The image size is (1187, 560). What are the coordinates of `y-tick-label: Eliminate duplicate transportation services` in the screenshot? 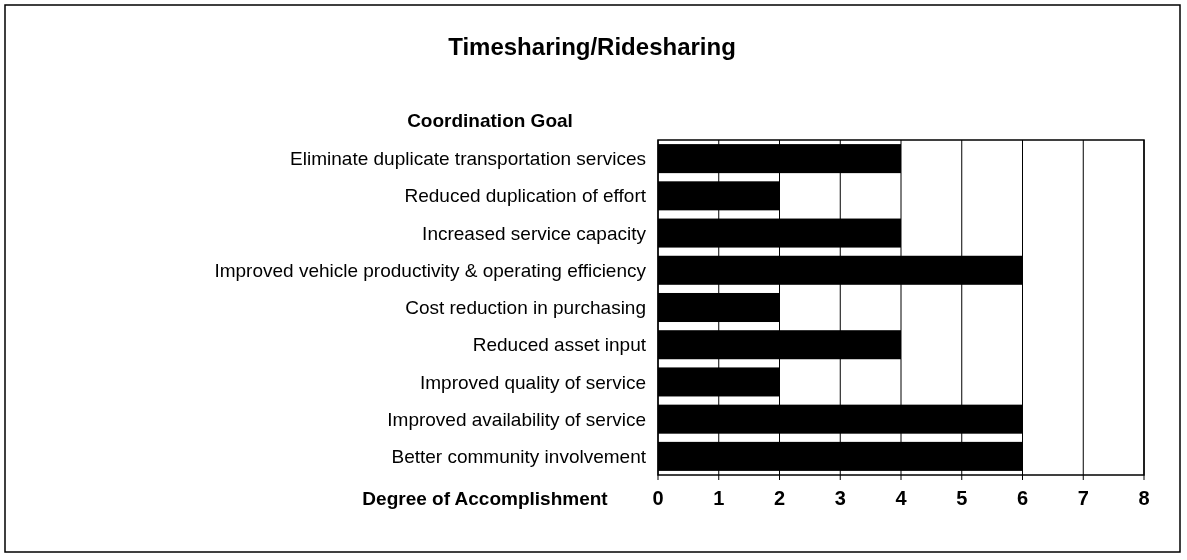 It's located at (468, 159).